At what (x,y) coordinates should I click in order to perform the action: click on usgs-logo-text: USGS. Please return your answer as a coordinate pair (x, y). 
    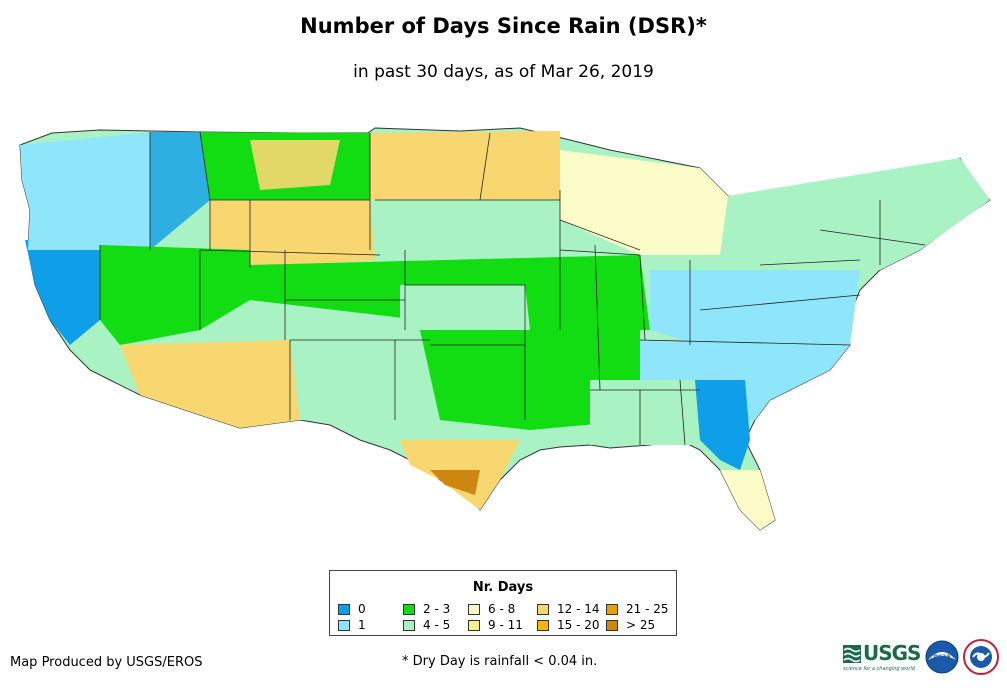
    Looking at the image, I should click on (892, 653).